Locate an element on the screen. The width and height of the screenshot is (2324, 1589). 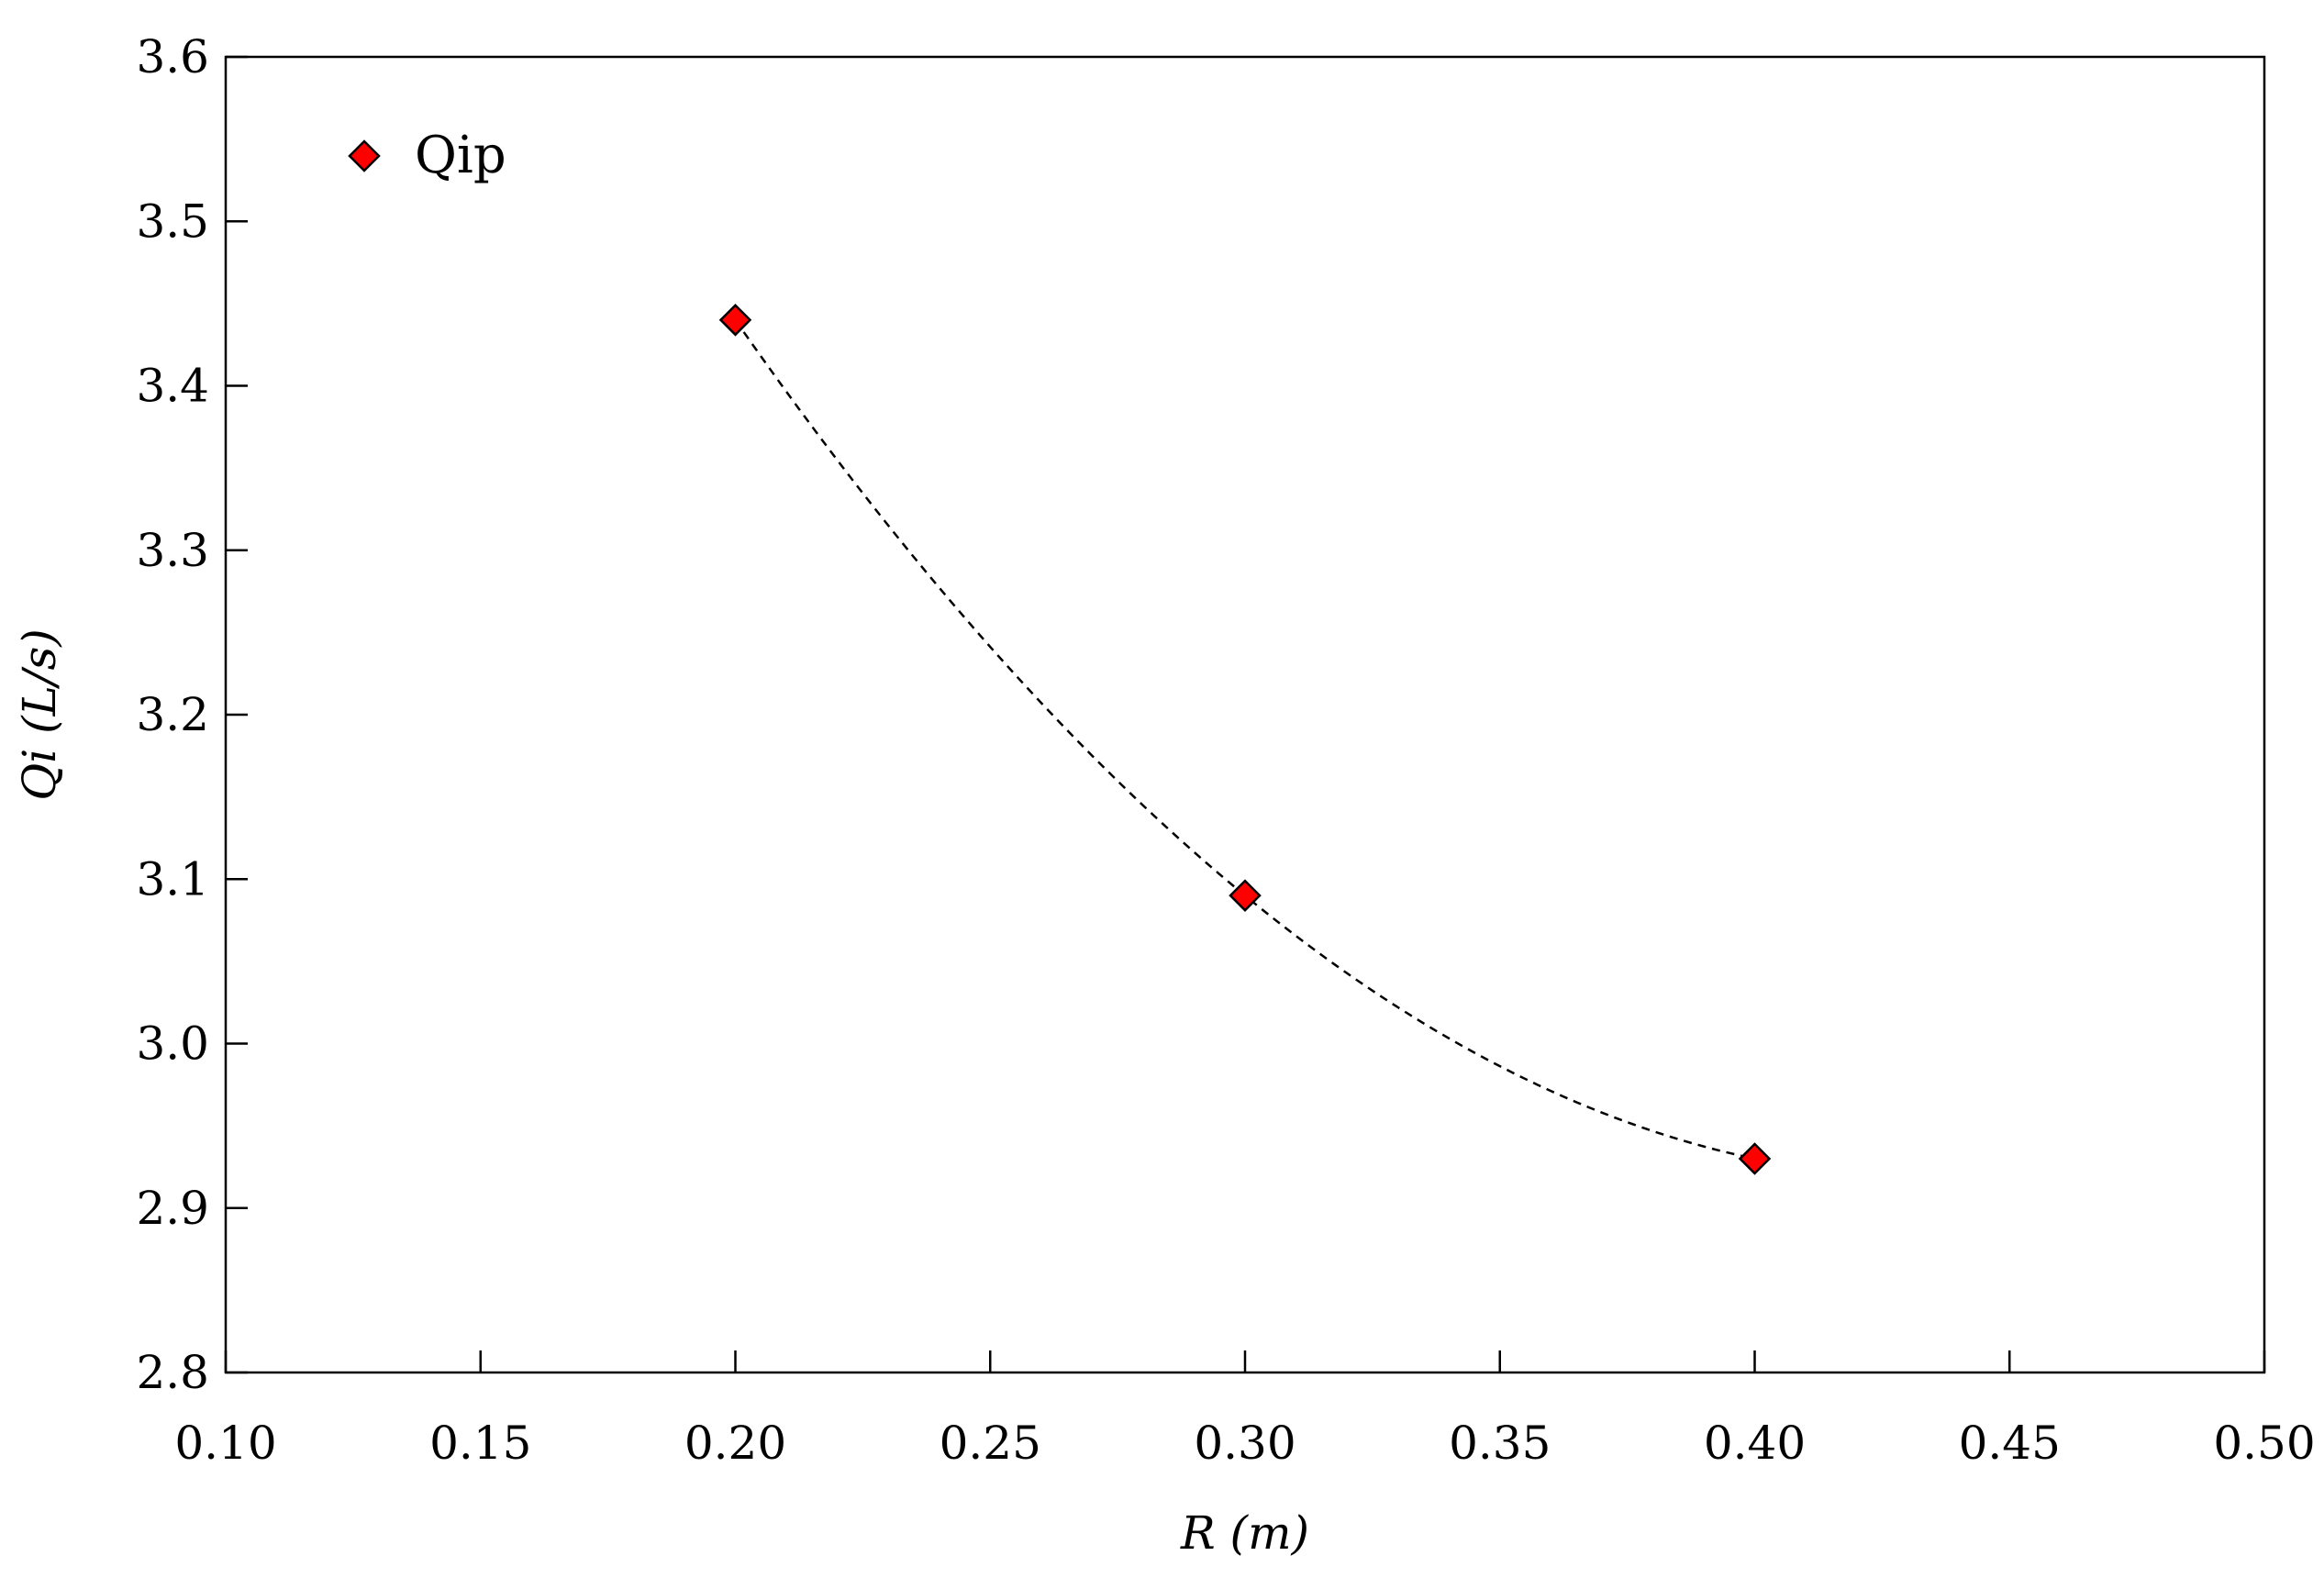
y-tick-label: 3.4 is located at coordinates (173, 386).